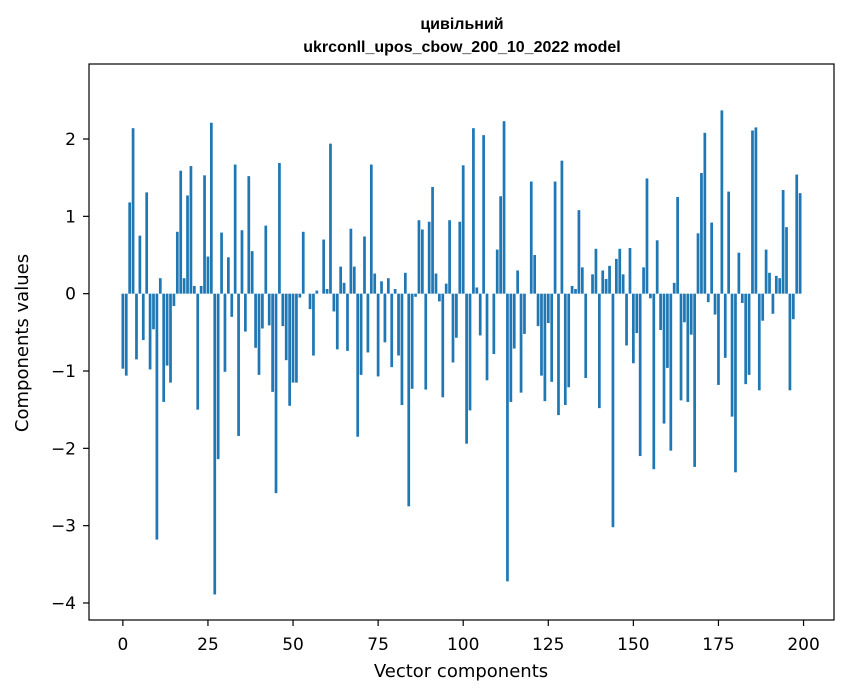 The image size is (847, 696). Describe the element at coordinates (63, 372) in the screenshot. I see `y-tick-label: −1` at that location.